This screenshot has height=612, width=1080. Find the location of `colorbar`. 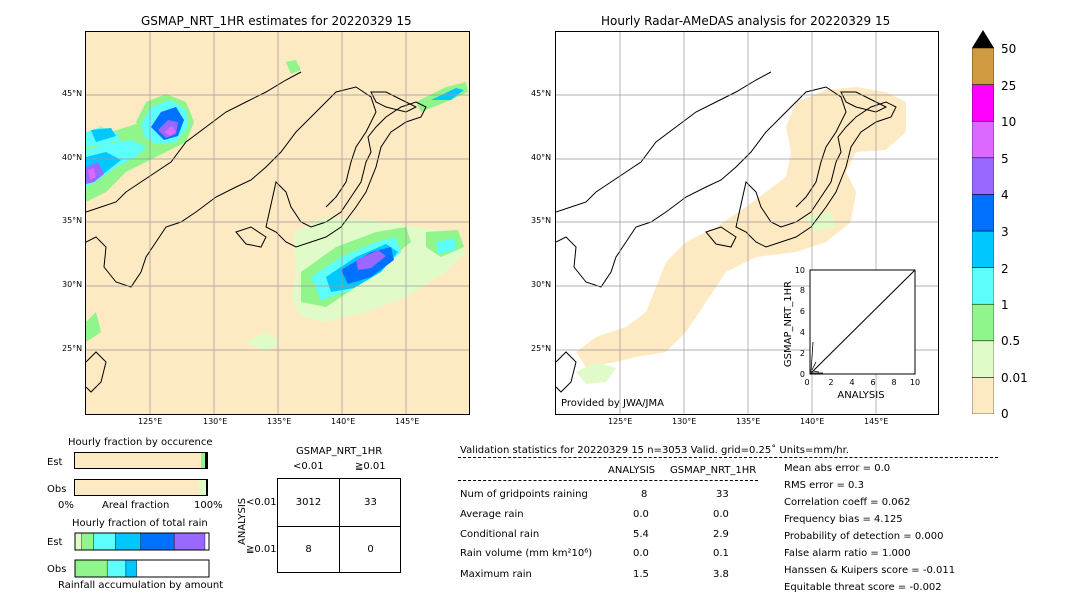

colorbar is located at coordinates (983, 222).